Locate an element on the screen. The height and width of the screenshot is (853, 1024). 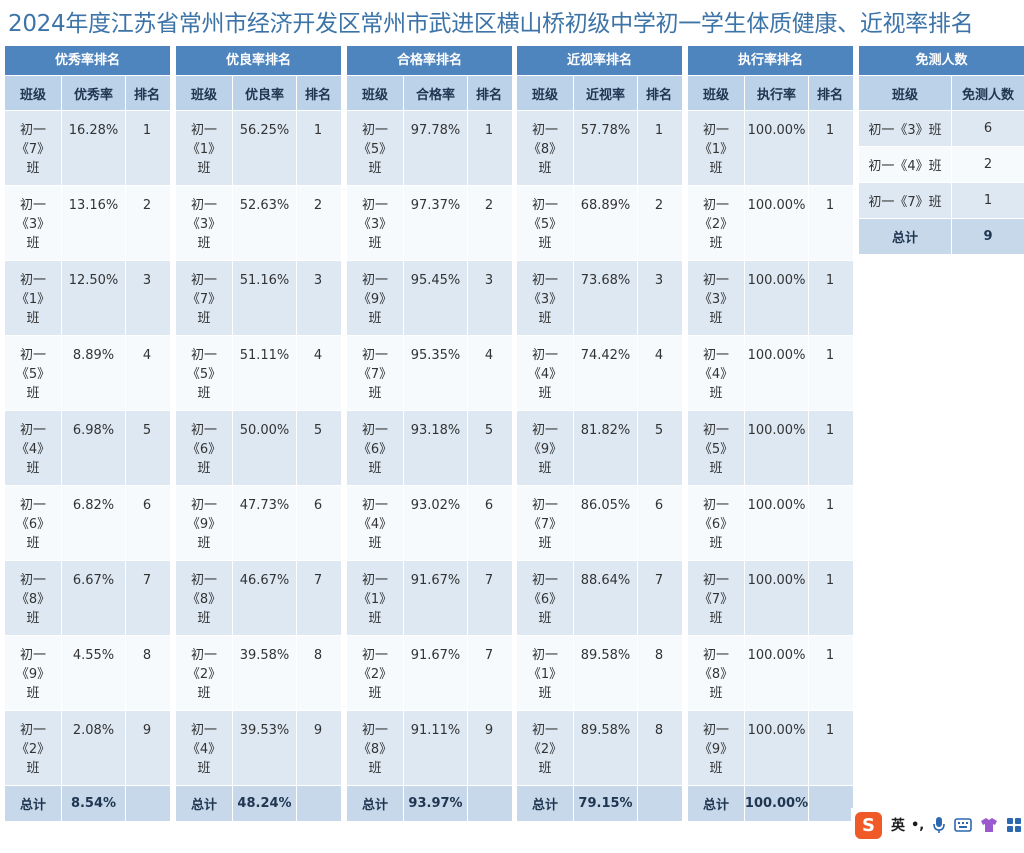
table-row: 初一 《1》 班 56.25% 1 is located at coordinates (258, 148).